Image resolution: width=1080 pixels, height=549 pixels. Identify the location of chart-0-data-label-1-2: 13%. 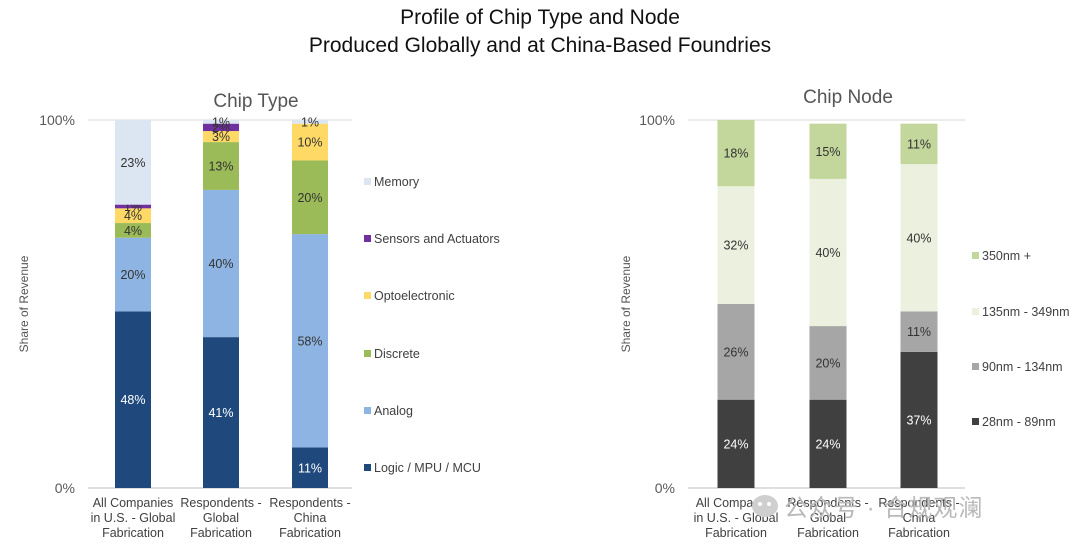
(220, 167).